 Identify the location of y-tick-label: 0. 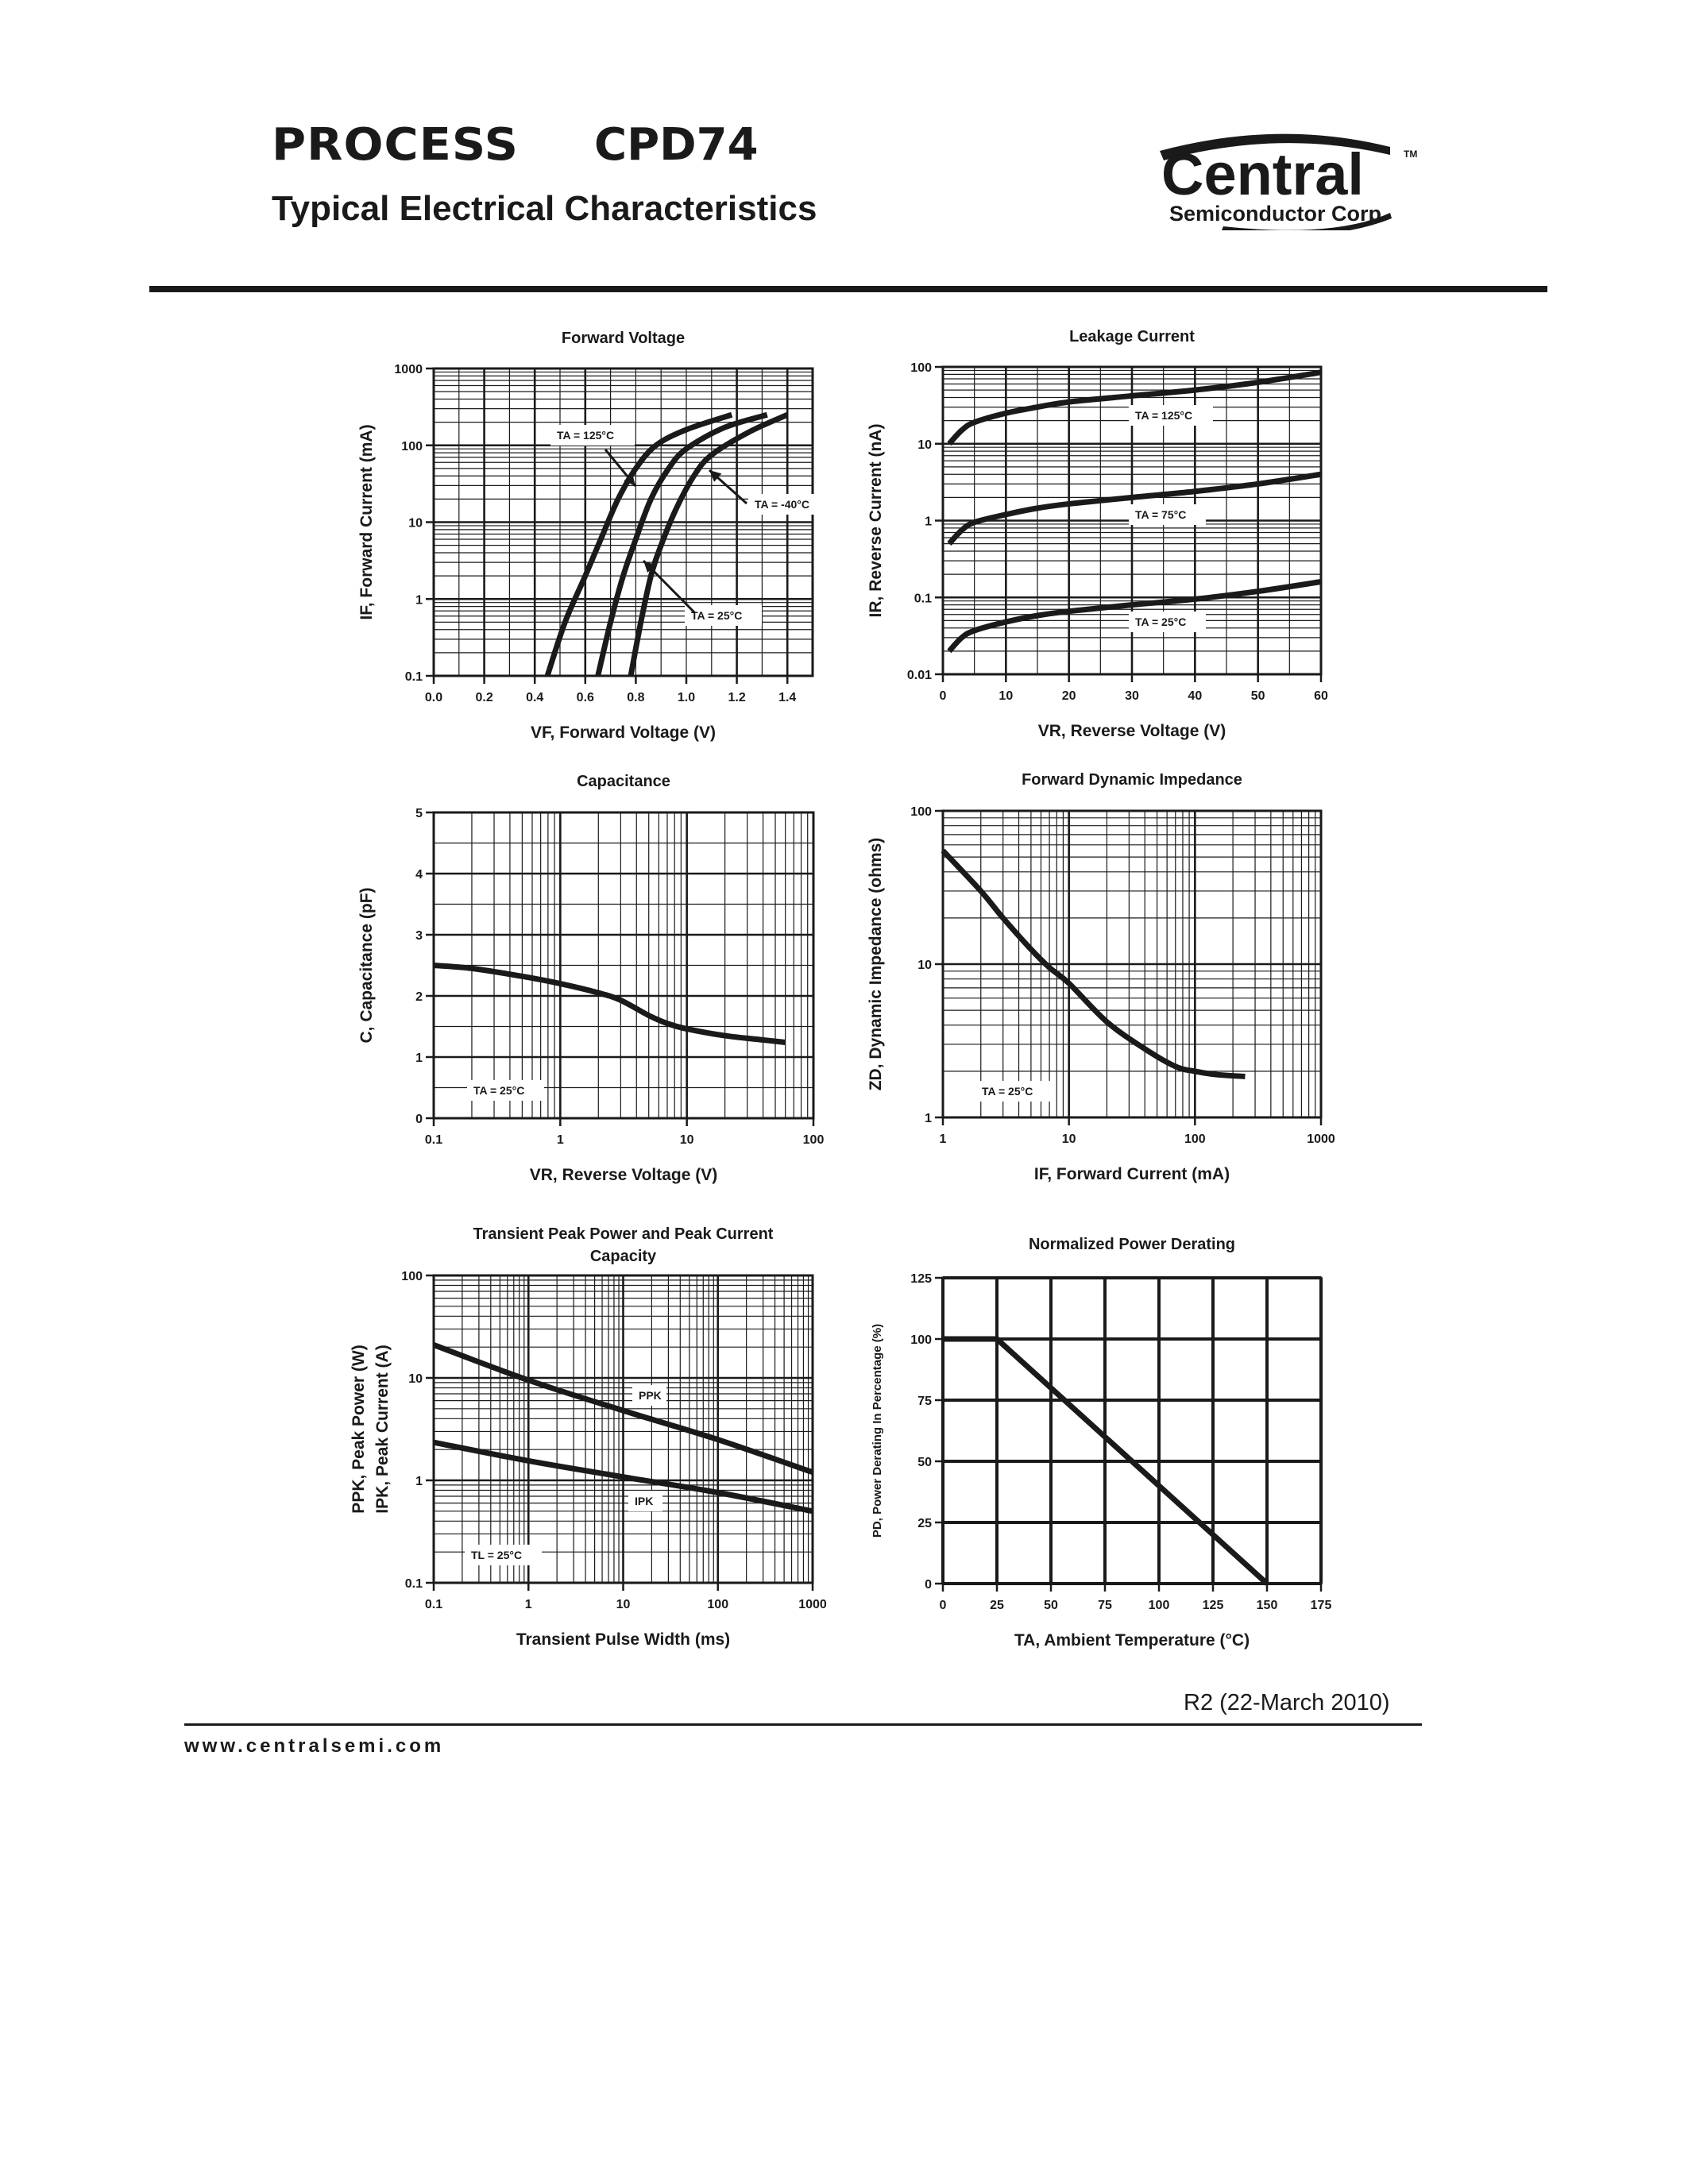
(929, 1585).